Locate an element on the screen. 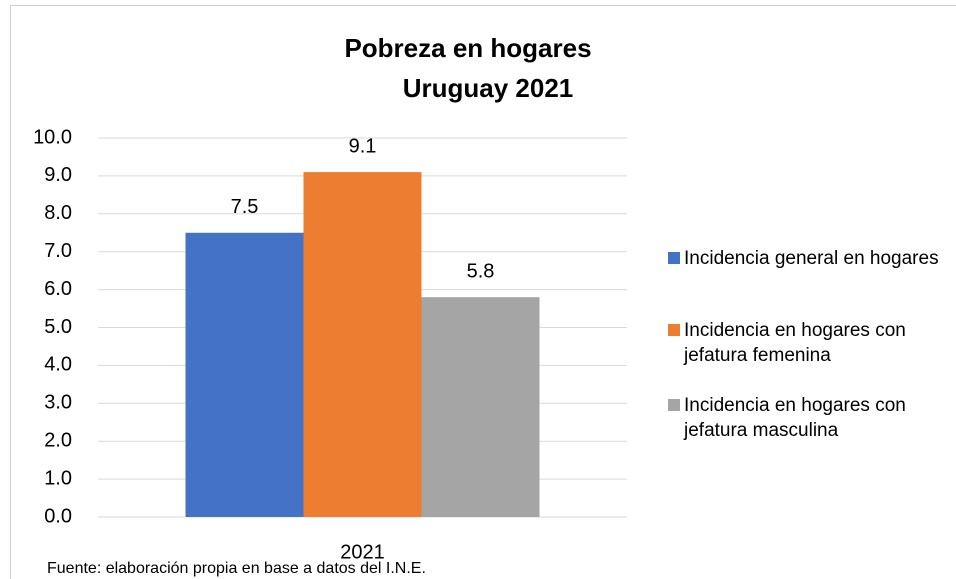 The height and width of the screenshot is (579, 956). data-label: 9.1 is located at coordinates (363, 146).